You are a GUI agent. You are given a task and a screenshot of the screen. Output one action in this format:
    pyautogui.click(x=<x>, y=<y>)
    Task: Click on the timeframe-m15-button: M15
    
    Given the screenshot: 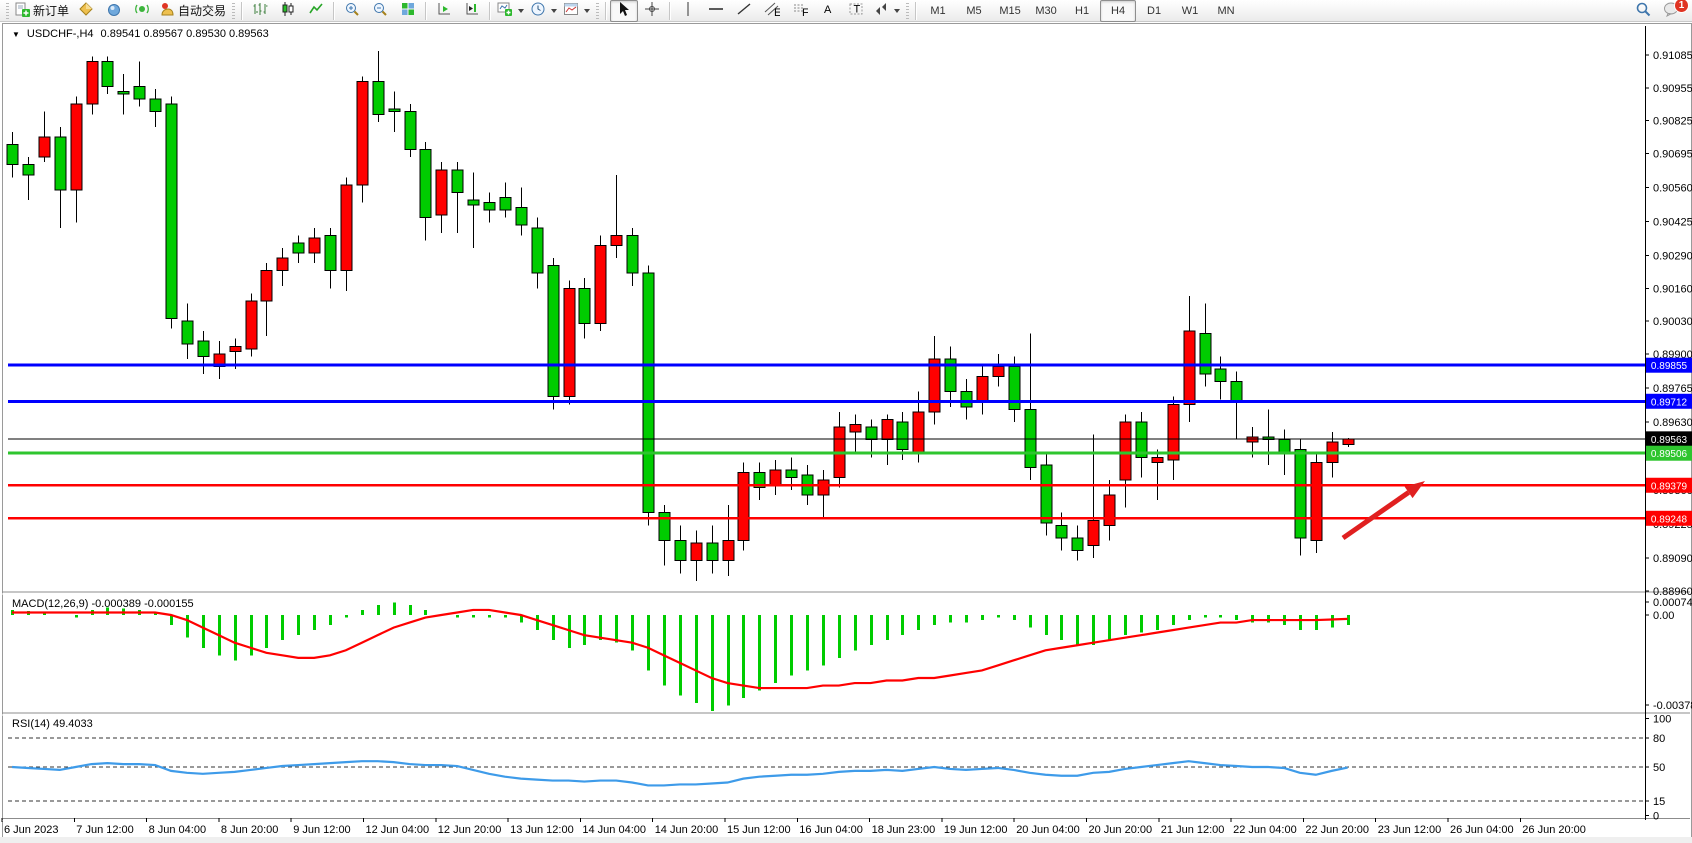 What is the action you would take?
    pyautogui.click(x=1010, y=10)
    